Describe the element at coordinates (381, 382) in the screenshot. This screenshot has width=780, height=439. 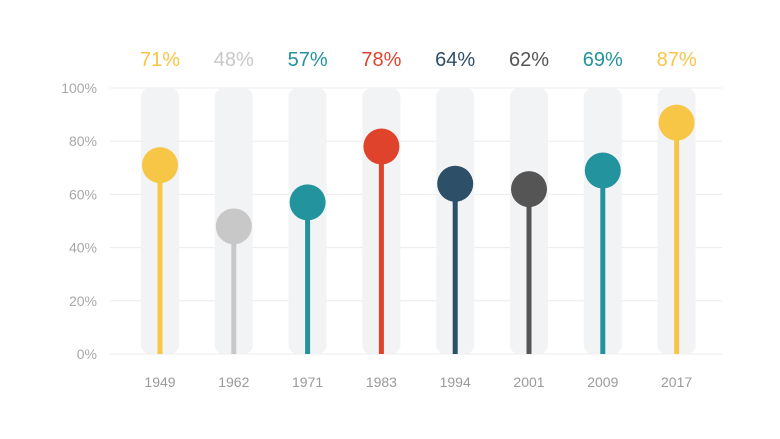
I see `x-tick-label: 1983` at that location.